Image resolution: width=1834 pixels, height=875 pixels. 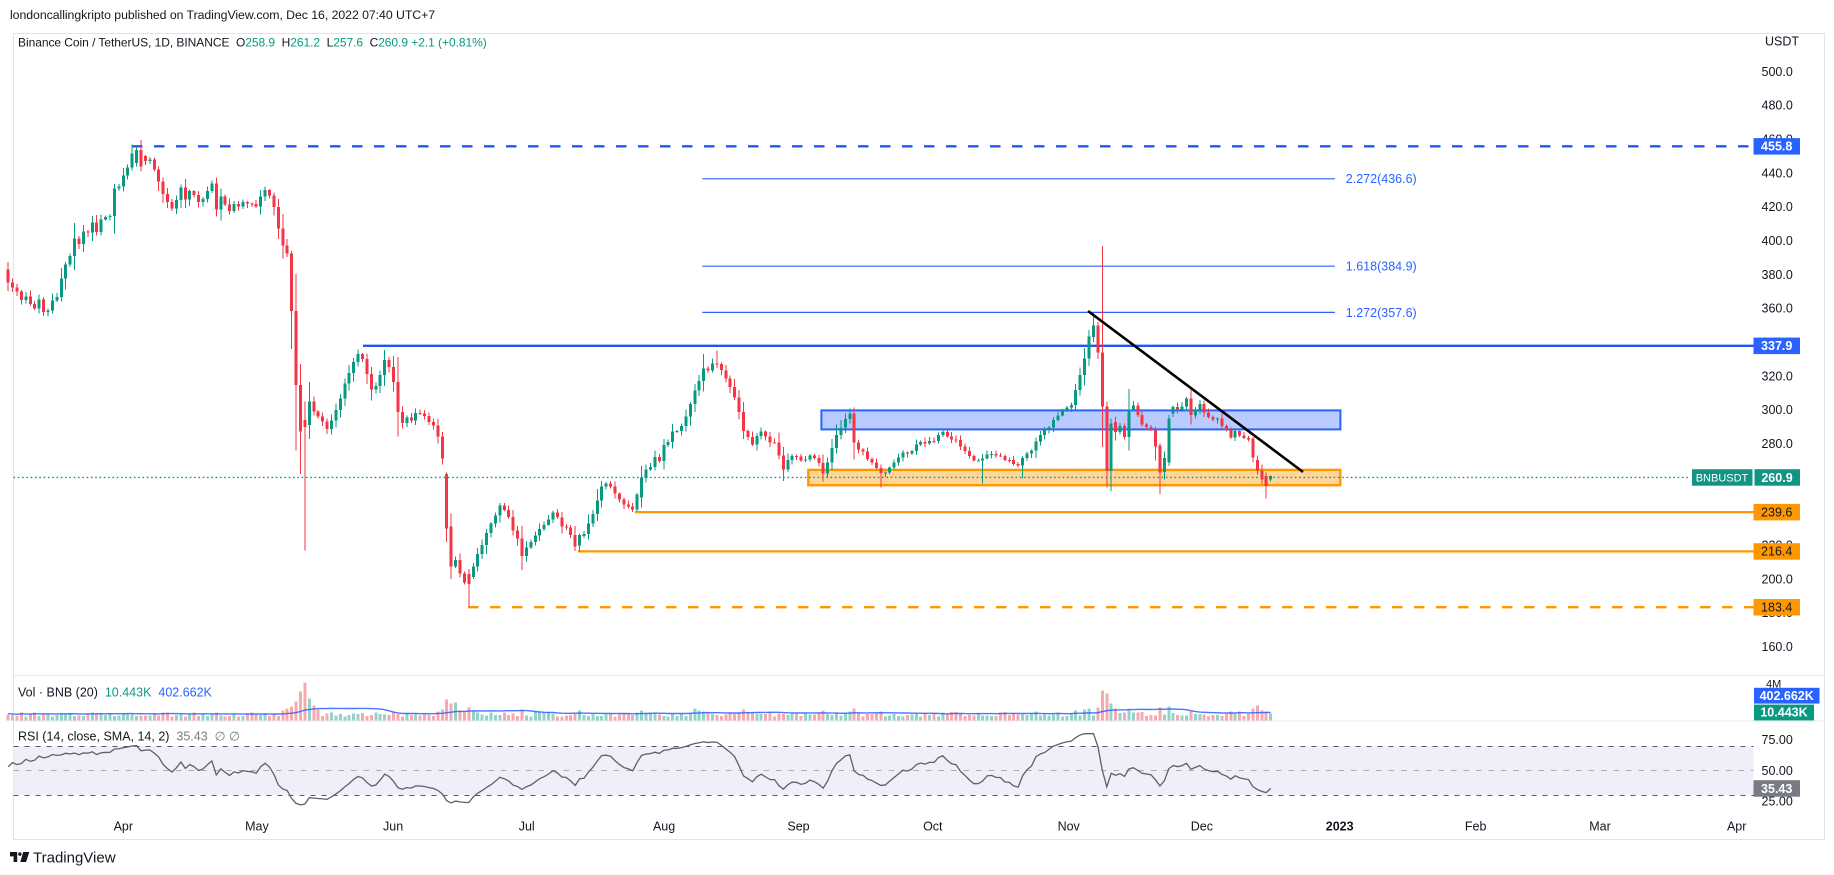 I want to click on svg-text: 239.6, so click(x=1776, y=512).